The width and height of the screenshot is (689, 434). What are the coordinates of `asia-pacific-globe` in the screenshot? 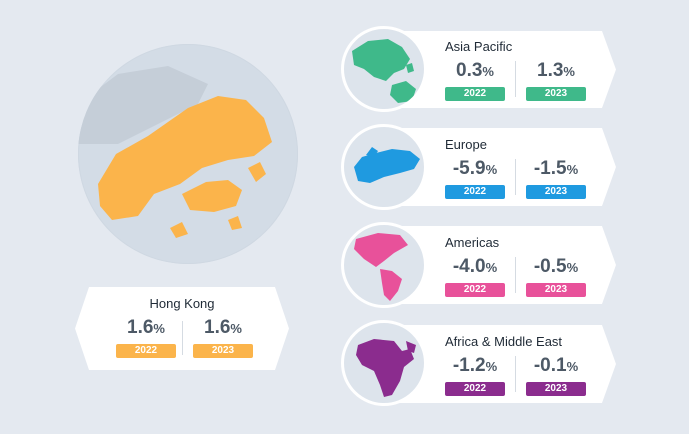 It's located at (384, 69).